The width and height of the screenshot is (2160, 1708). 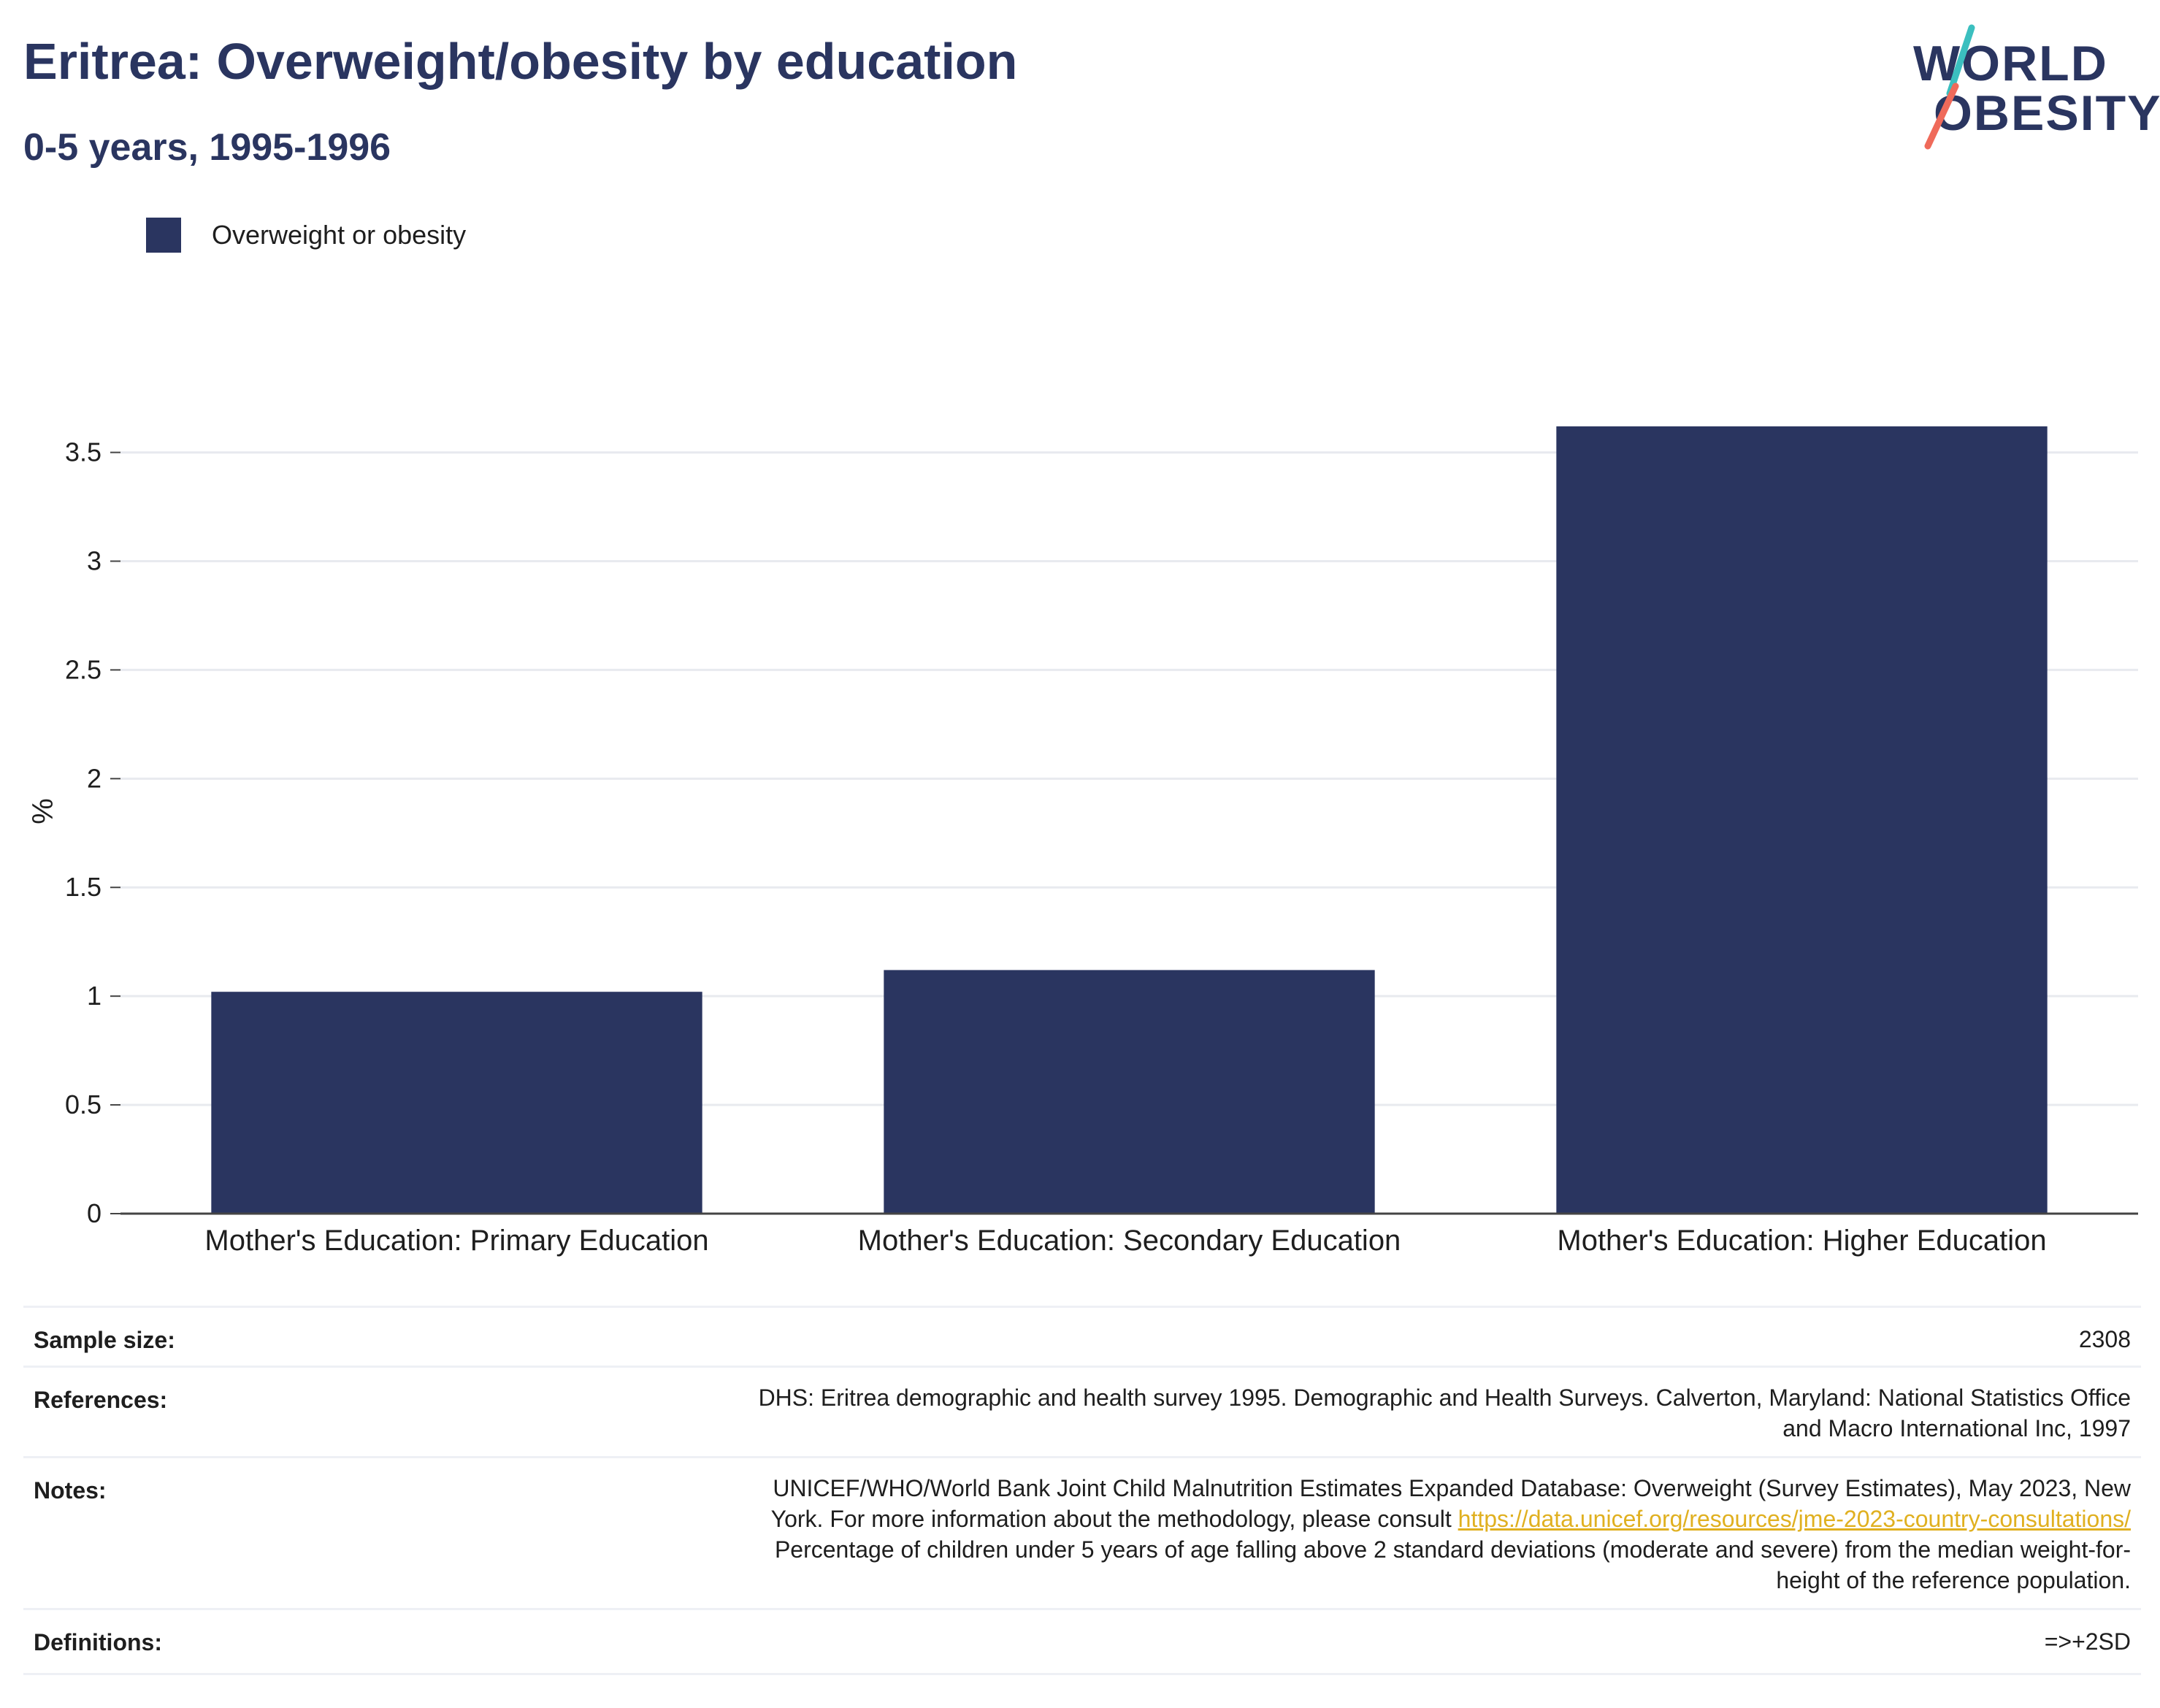 I want to click on y-tick-label: 2.5, so click(x=83, y=669).